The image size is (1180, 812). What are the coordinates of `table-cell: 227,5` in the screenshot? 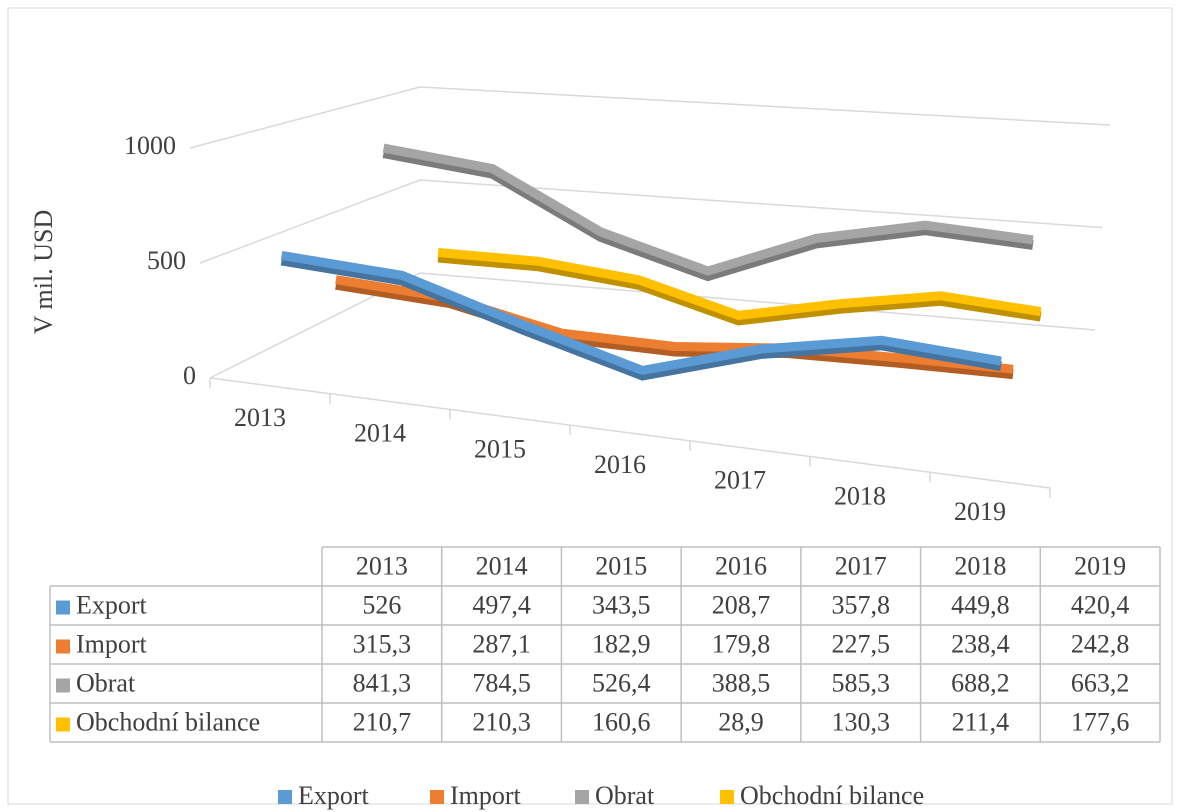 It's located at (860, 643).